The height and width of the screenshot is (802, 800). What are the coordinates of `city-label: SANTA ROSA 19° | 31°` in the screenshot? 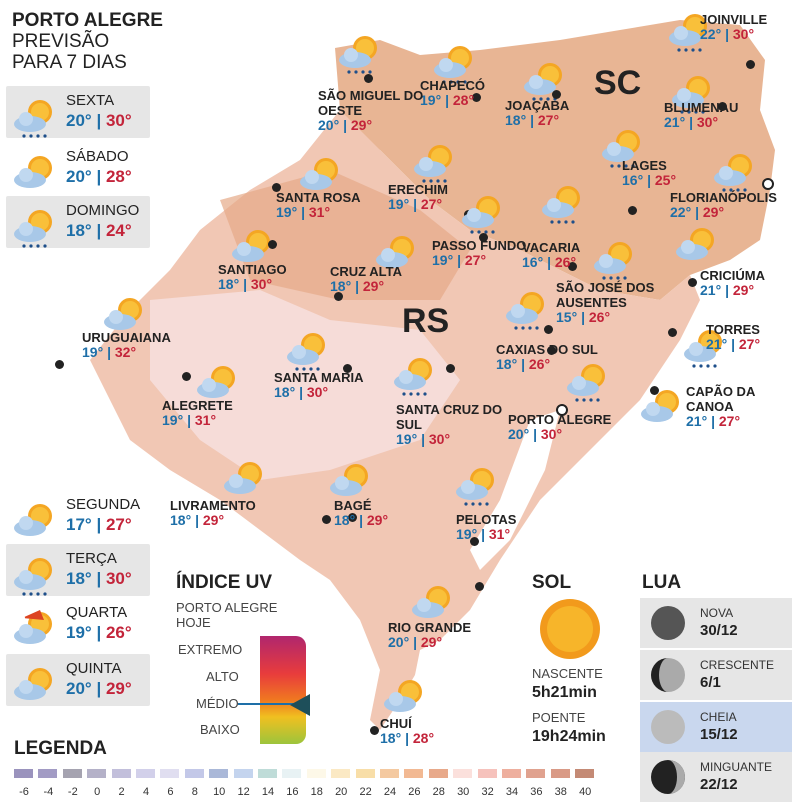 It's located at (318, 205).